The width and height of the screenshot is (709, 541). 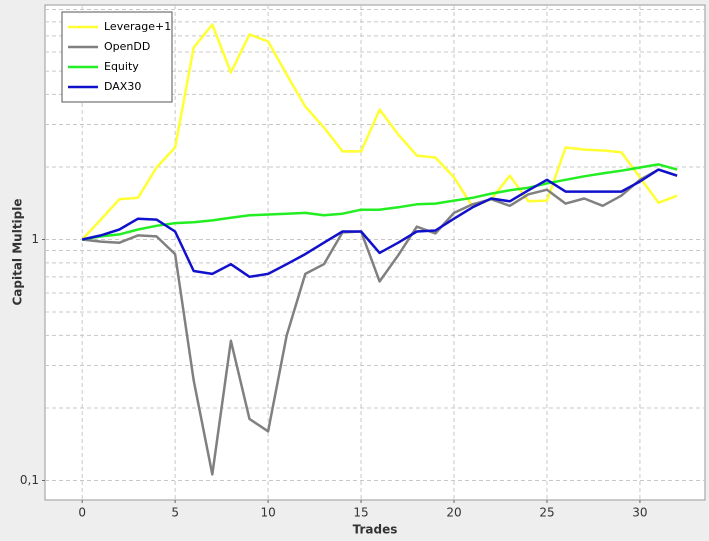 What do you see at coordinates (18, 251) in the screenshot?
I see `y-axis-title: Capital Multiple` at bounding box center [18, 251].